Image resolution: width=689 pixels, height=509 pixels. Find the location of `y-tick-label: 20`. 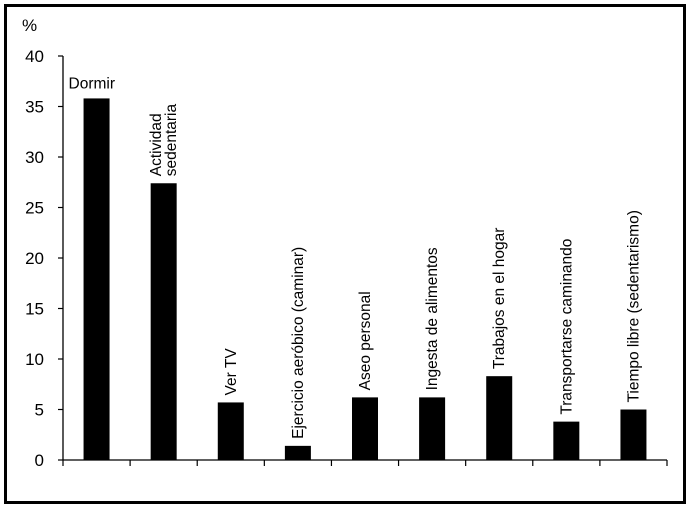

y-tick-label: 20 is located at coordinates (34, 258).